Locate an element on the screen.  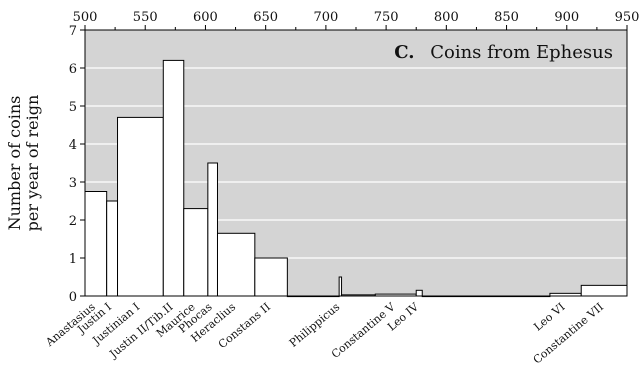
x-tick-label: 700 is located at coordinates (325, 17).